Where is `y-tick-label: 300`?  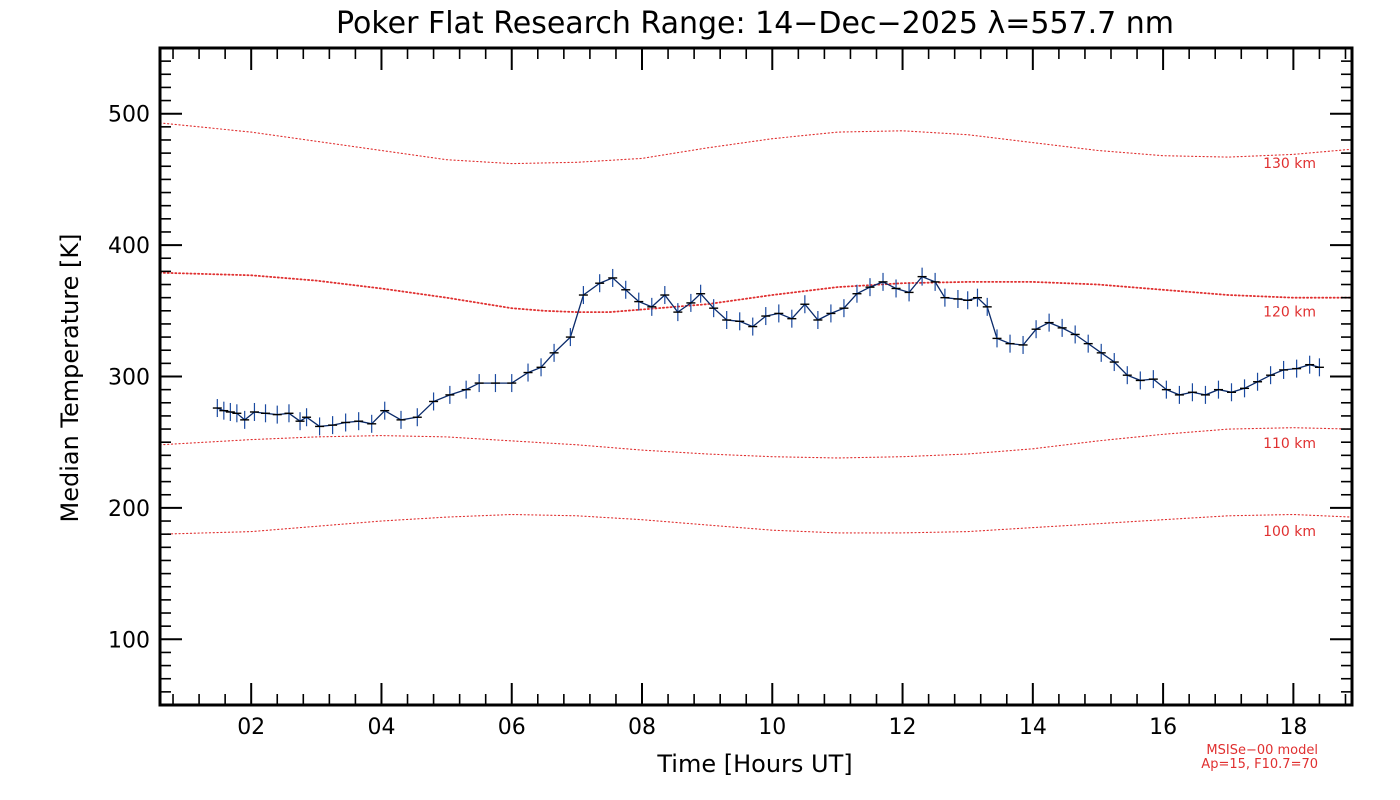 y-tick-label: 300 is located at coordinates (129, 378).